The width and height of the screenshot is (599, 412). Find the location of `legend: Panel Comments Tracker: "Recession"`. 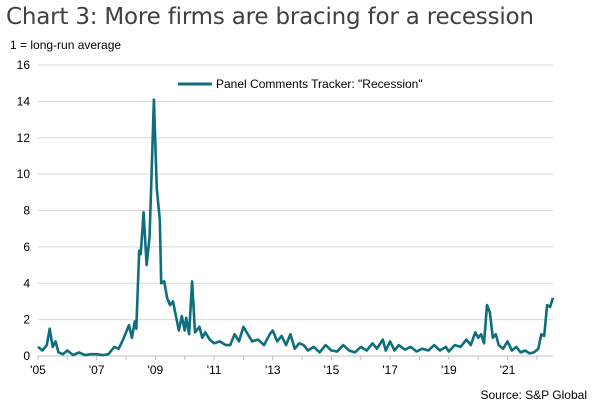

legend: Panel Comments Tracker: "Recession" is located at coordinates (300, 84).